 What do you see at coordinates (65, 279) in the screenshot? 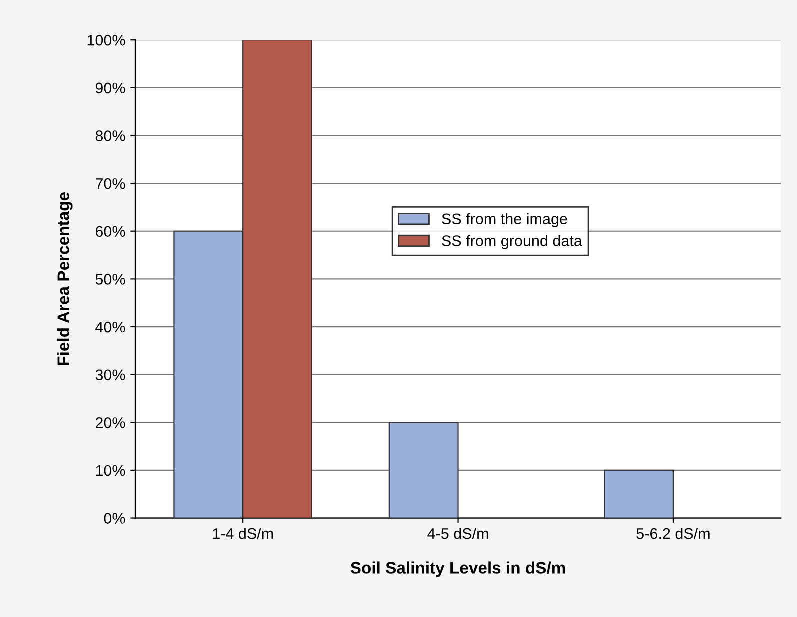
I see `y-axis-title: Field Area Percentage` at bounding box center [65, 279].